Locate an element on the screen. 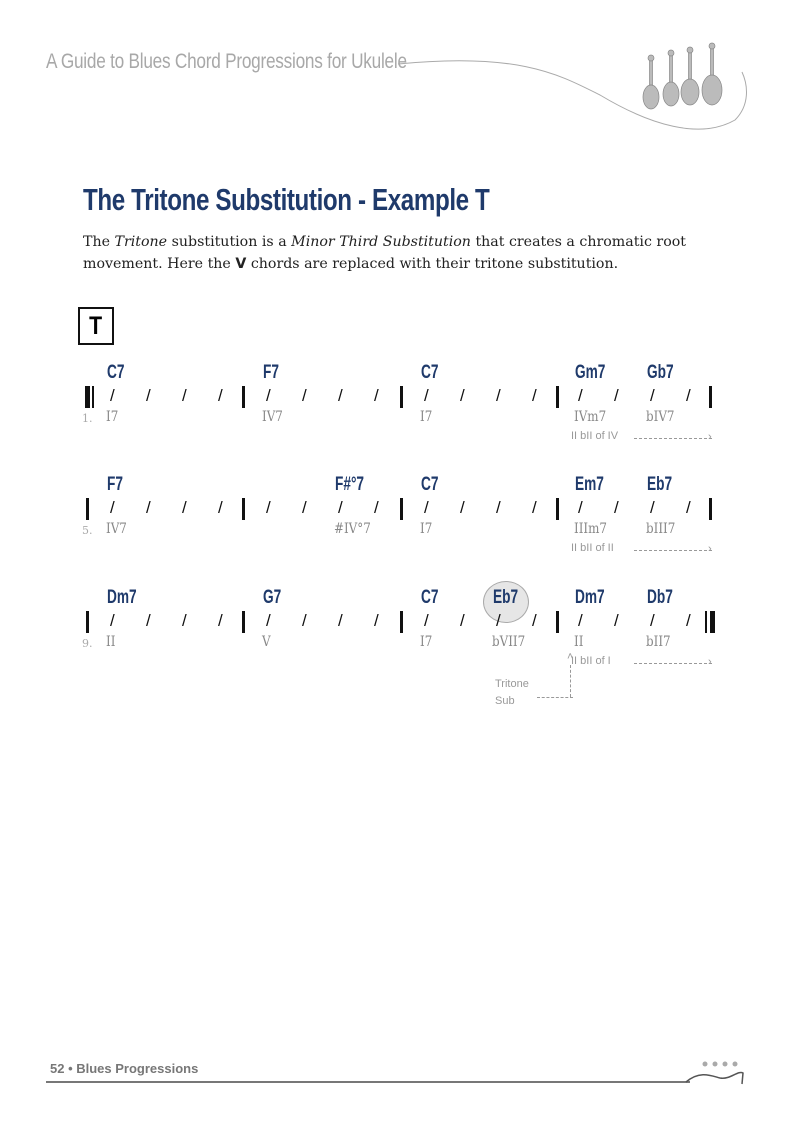 The width and height of the screenshot is (794, 1123). highlight-circle is located at coordinates (506, 602).